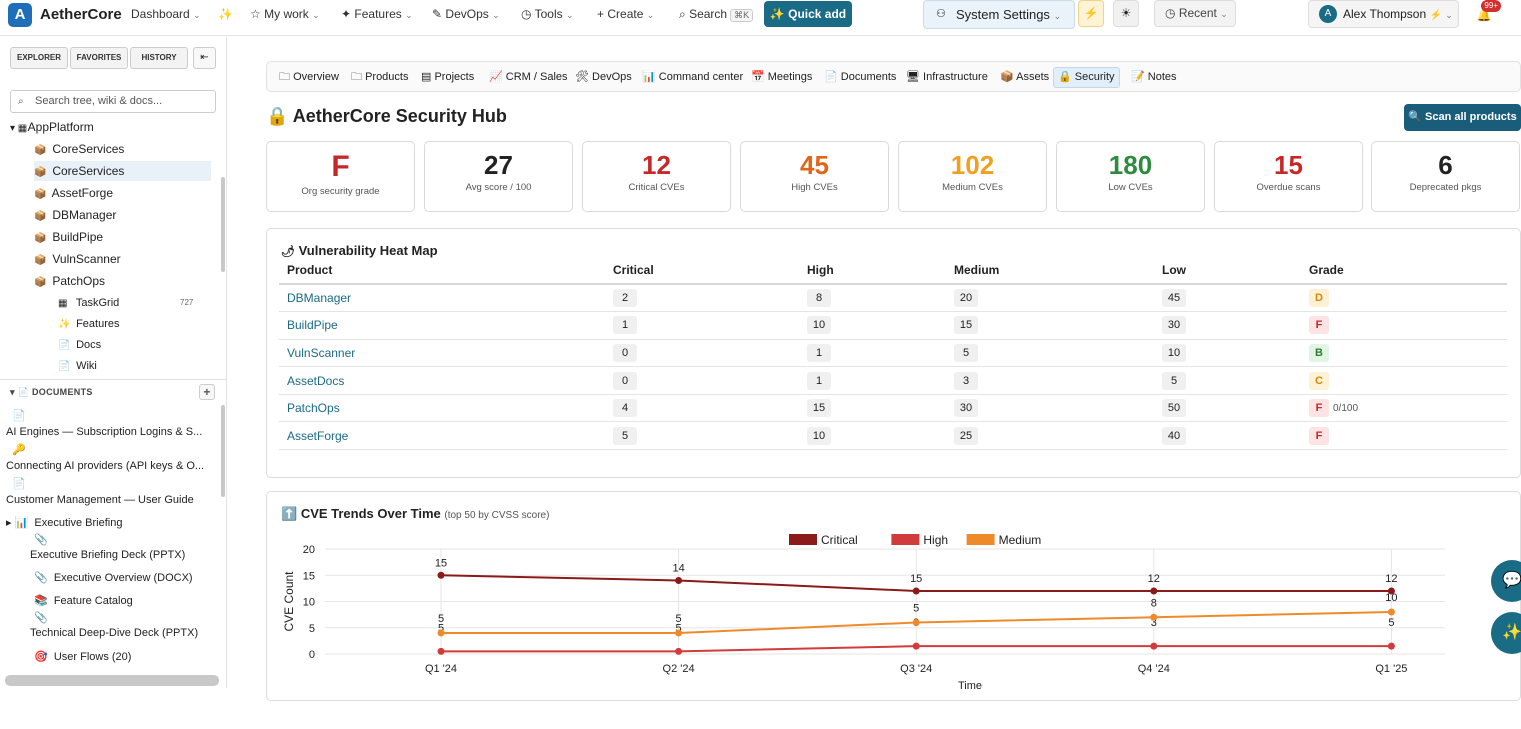 Image resolution: width=1521 pixels, height=729 pixels. I want to click on tab-products: 🗀 Products, so click(380, 77).